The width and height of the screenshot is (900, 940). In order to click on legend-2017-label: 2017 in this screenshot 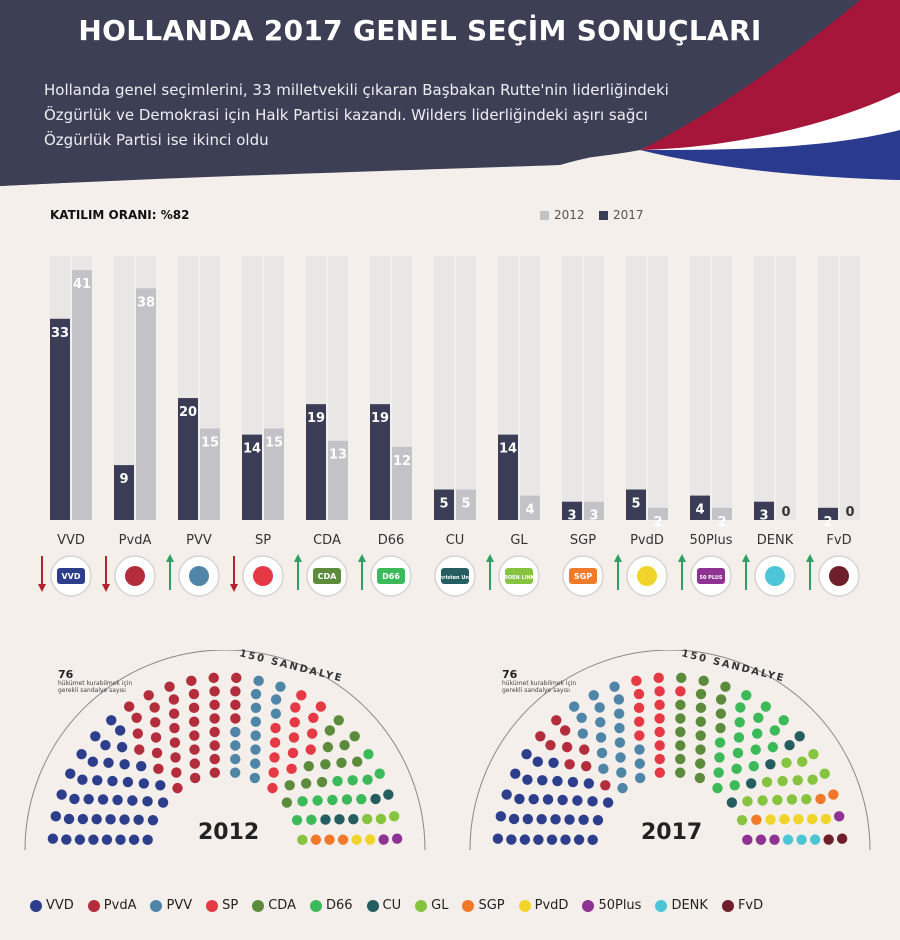, I will do `click(628, 215)`.